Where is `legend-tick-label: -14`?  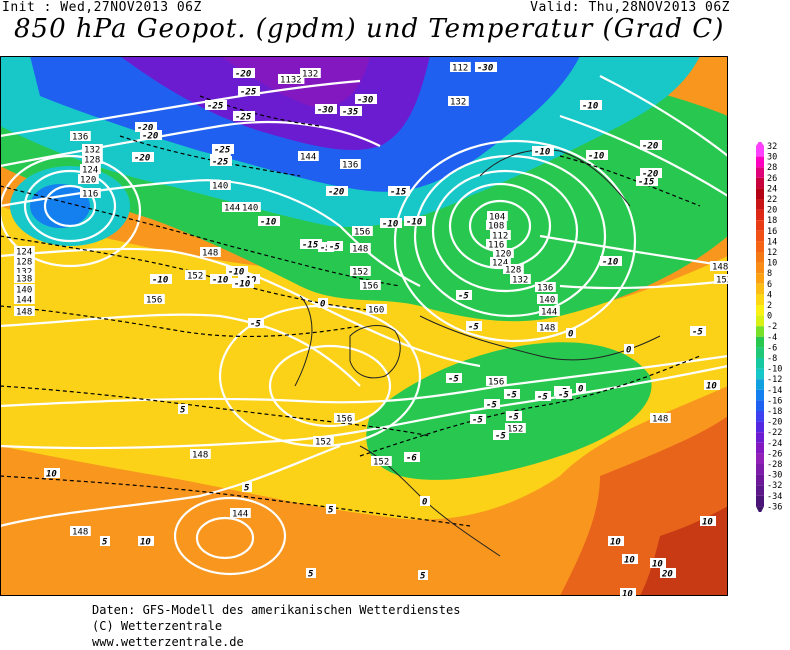 legend-tick-label: -14 is located at coordinates (774, 391).